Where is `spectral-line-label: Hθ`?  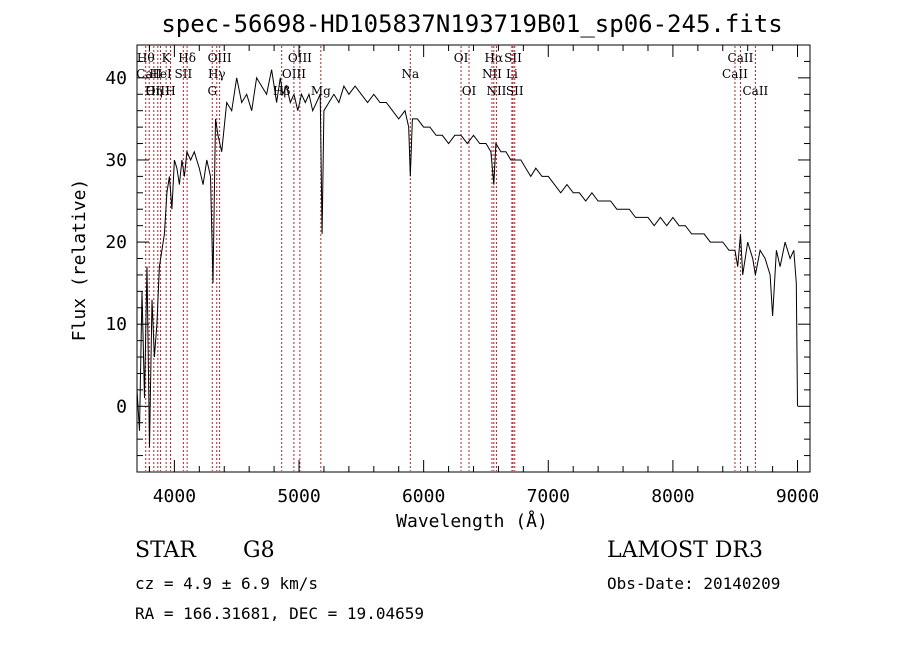 spectral-line-label: Hθ is located at coordinates (146, 58).